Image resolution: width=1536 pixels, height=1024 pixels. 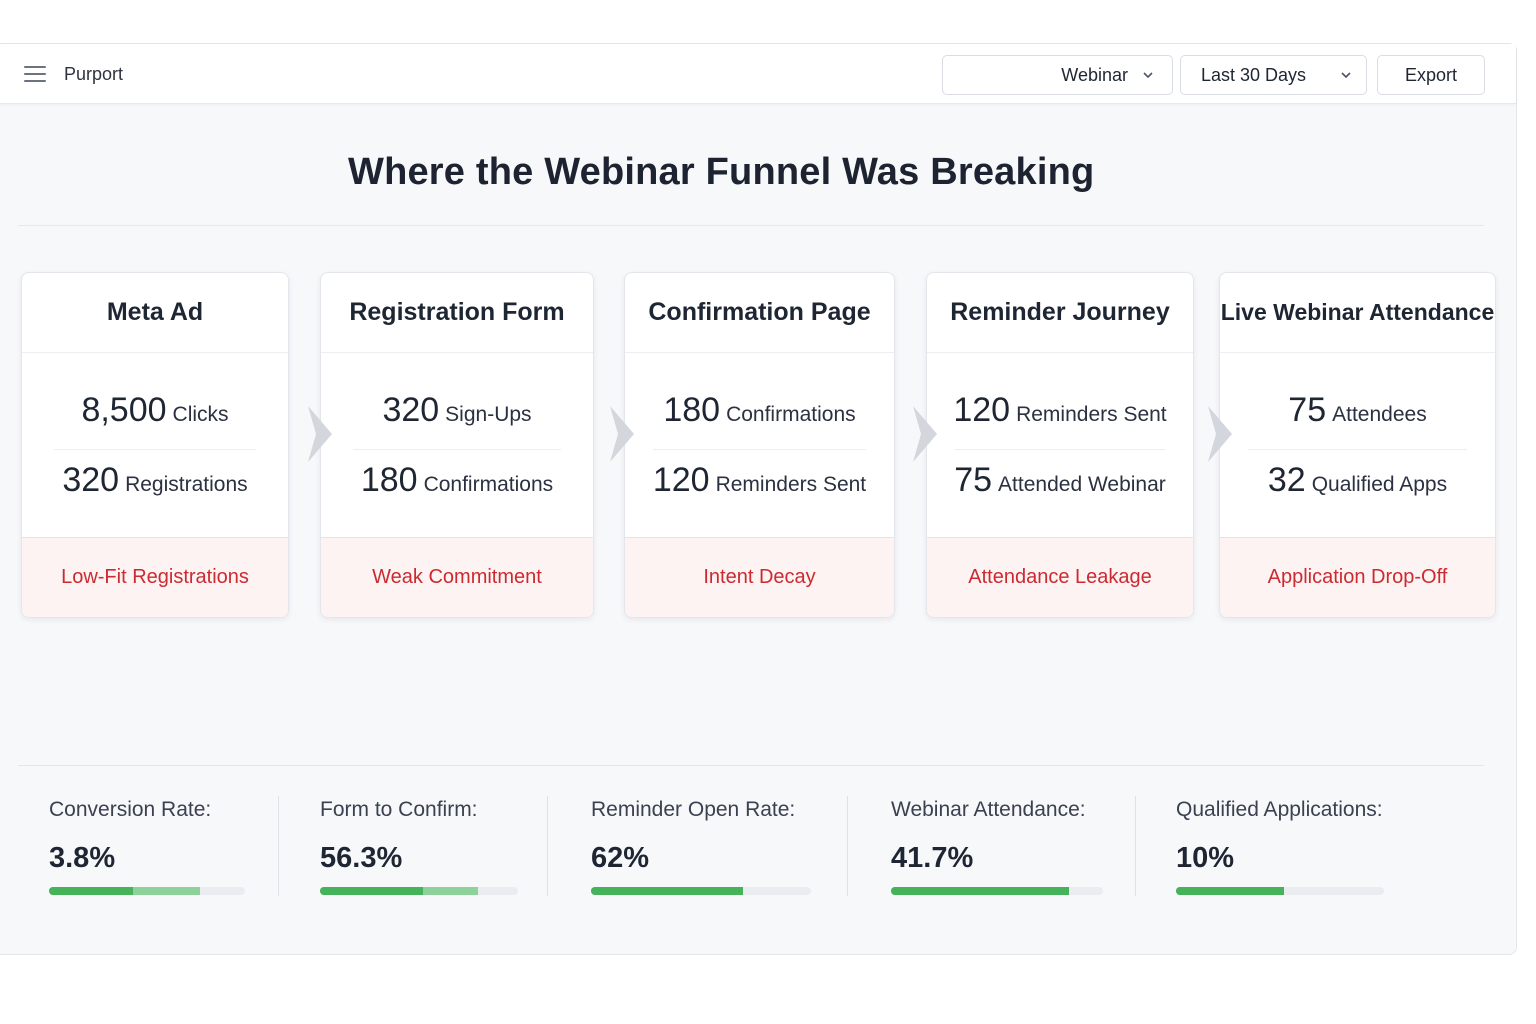 What do you see at coordinates (1431, 75) in the screenshot?
I see `export-button: Export` at bounding box center [1431, 75].